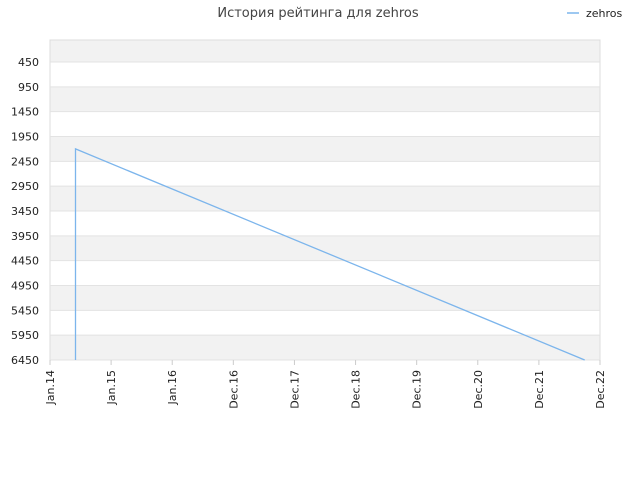  What do you see at coordinates (478, 389) in the screenshot?
I see `x-tick-label: Dec.20` at bounding box center [478, 389].